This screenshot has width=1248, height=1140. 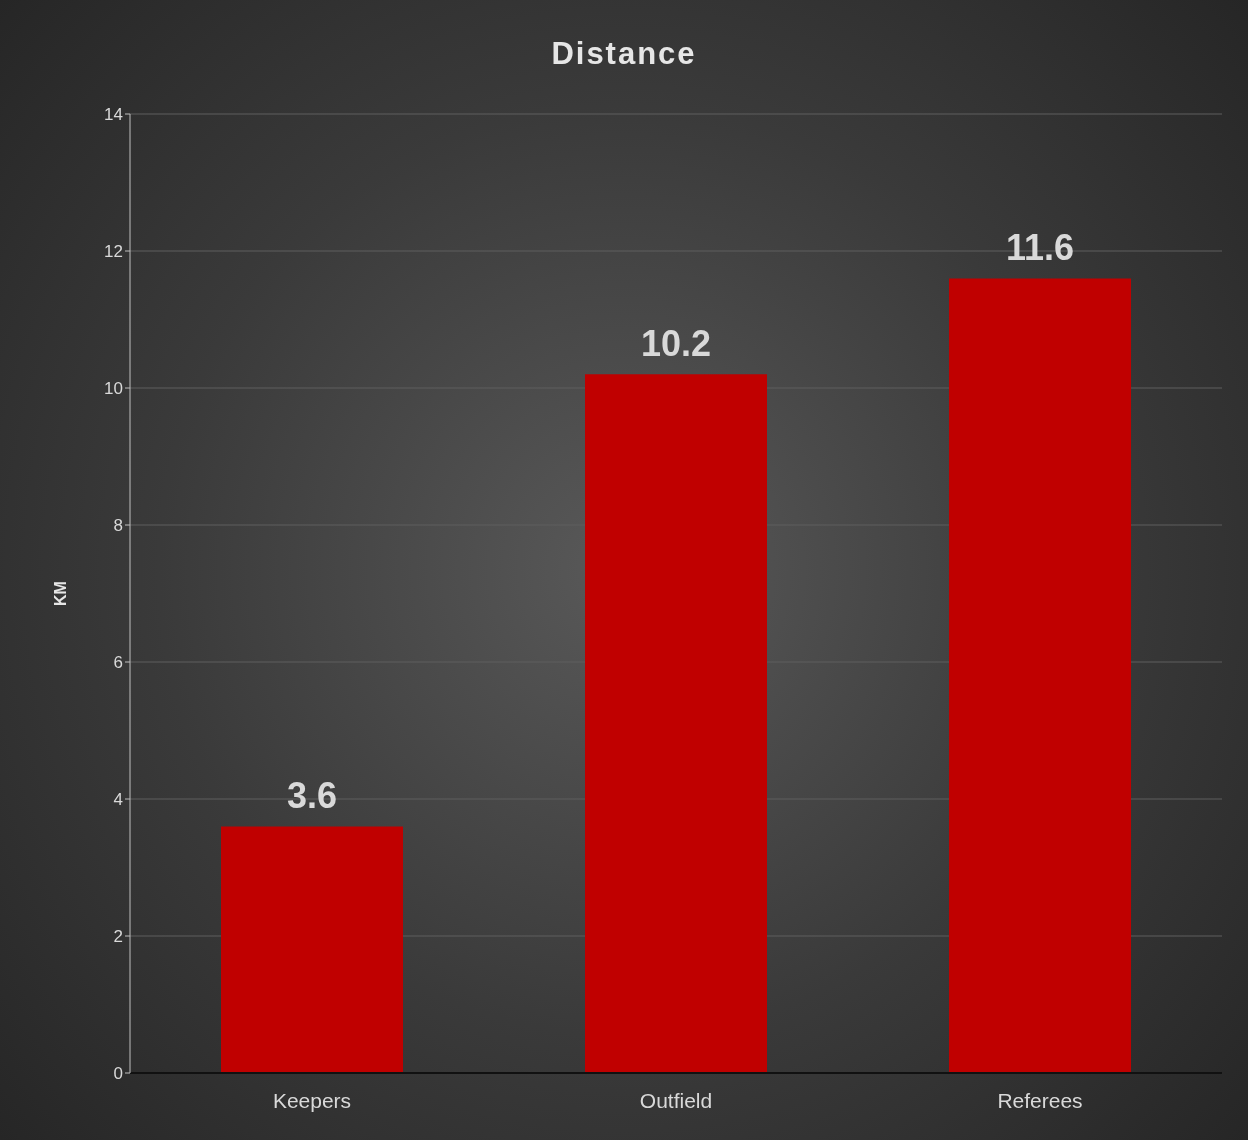 I want to click on y-tick-label: 4, so click(x=118, y=800).